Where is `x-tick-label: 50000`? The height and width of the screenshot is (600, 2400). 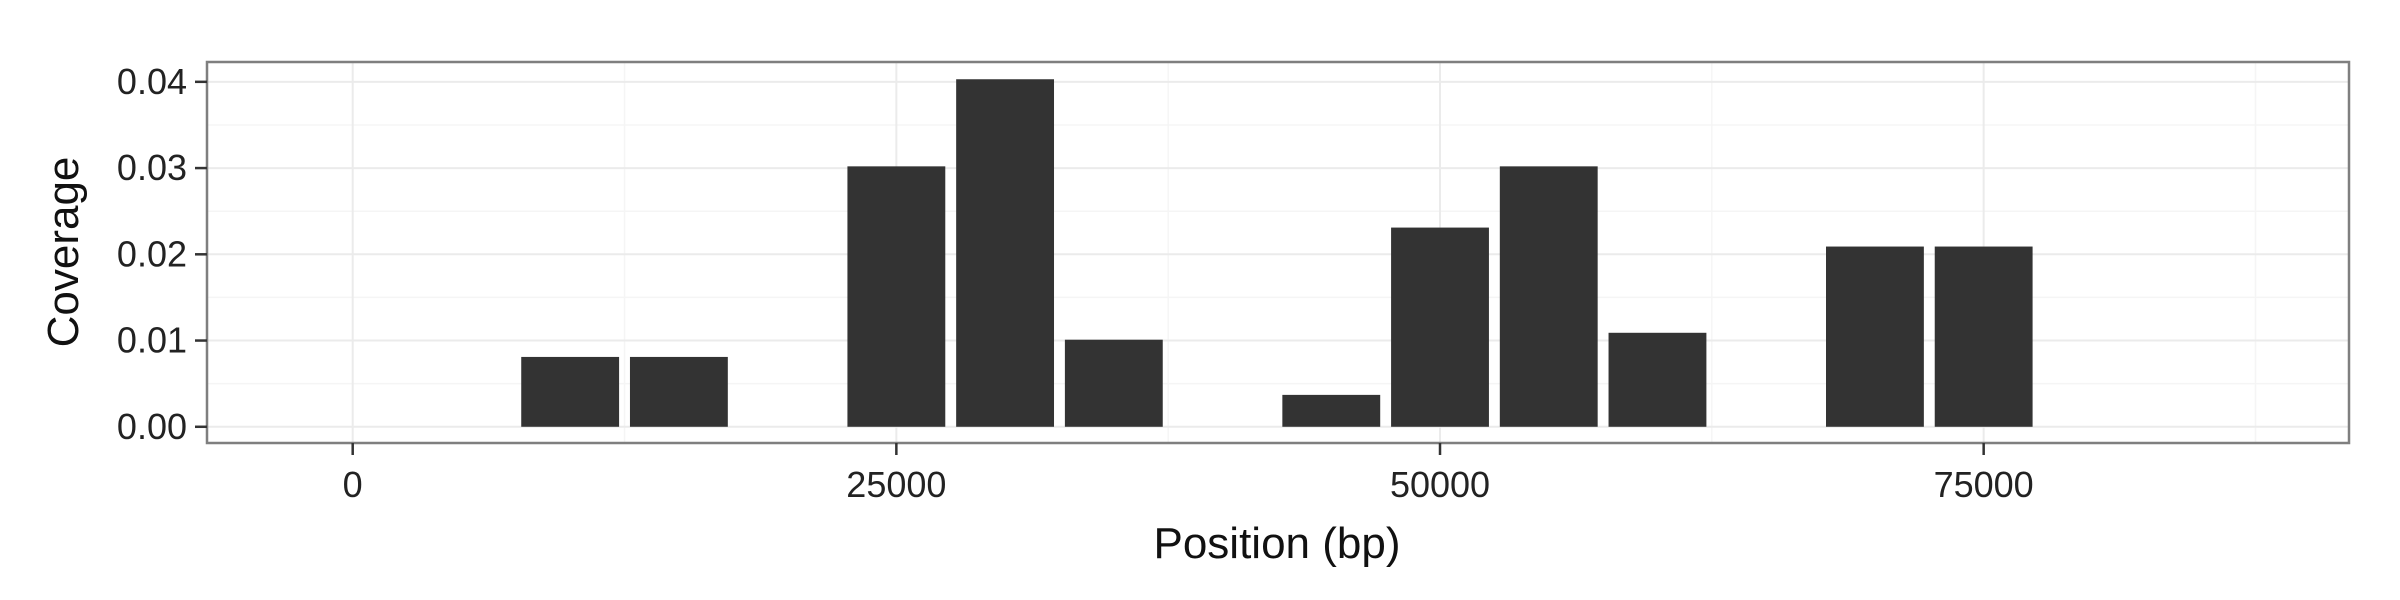
x-tick-label: 50000 is located at coordinates (1440, 484).